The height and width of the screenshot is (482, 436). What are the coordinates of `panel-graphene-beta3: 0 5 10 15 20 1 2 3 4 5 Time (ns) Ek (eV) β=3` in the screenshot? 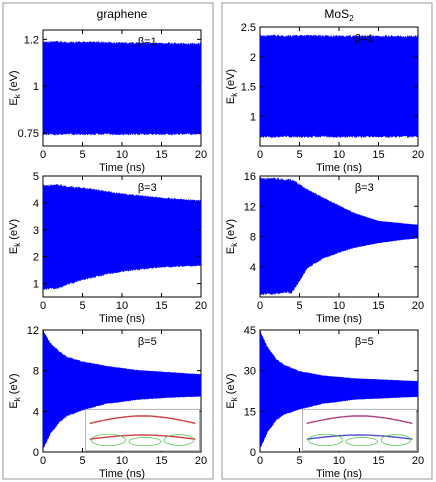 It's located at (107, 248).